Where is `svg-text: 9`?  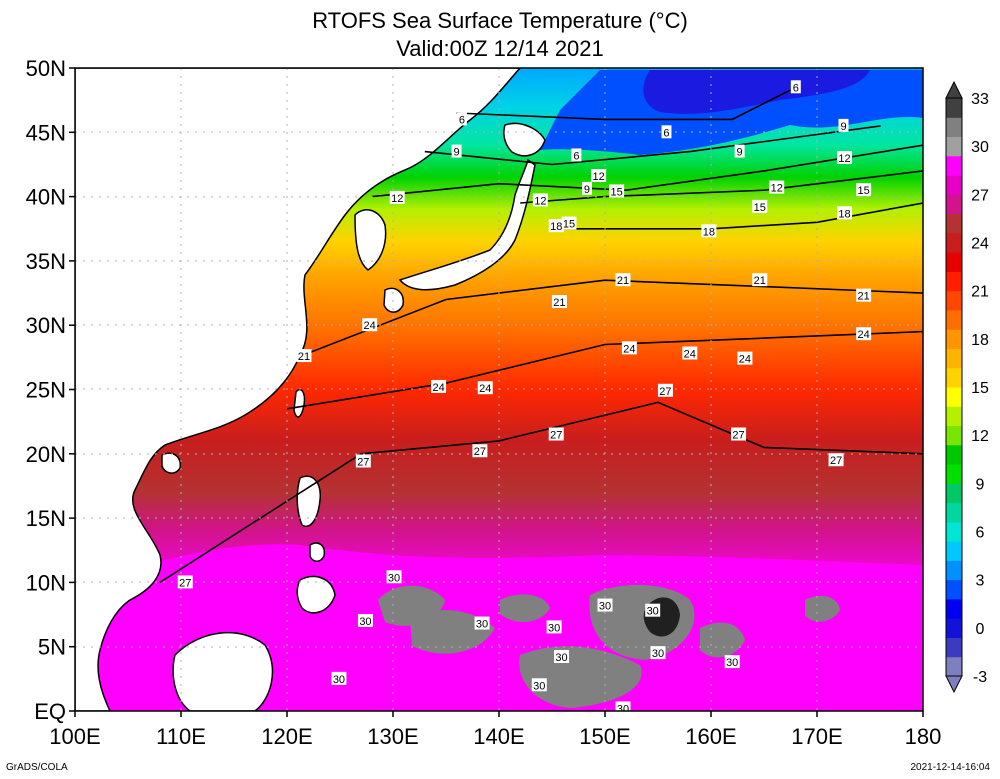
svg-text: 9 is located at coordinates (457, 153).